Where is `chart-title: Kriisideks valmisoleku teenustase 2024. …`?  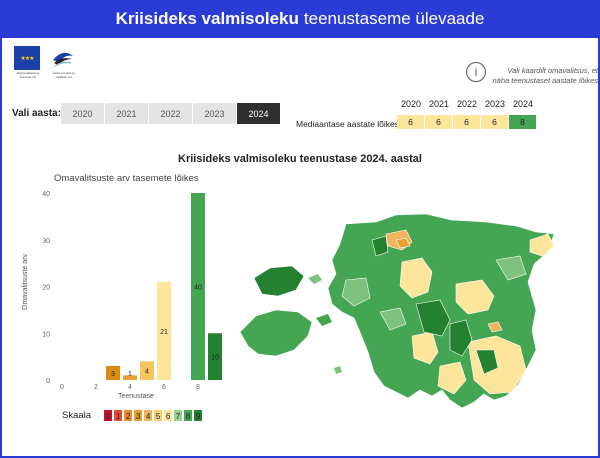 chart-title: Kriisideks valmisoleku teenustase 2024. … is located at coordinates (300, 159).